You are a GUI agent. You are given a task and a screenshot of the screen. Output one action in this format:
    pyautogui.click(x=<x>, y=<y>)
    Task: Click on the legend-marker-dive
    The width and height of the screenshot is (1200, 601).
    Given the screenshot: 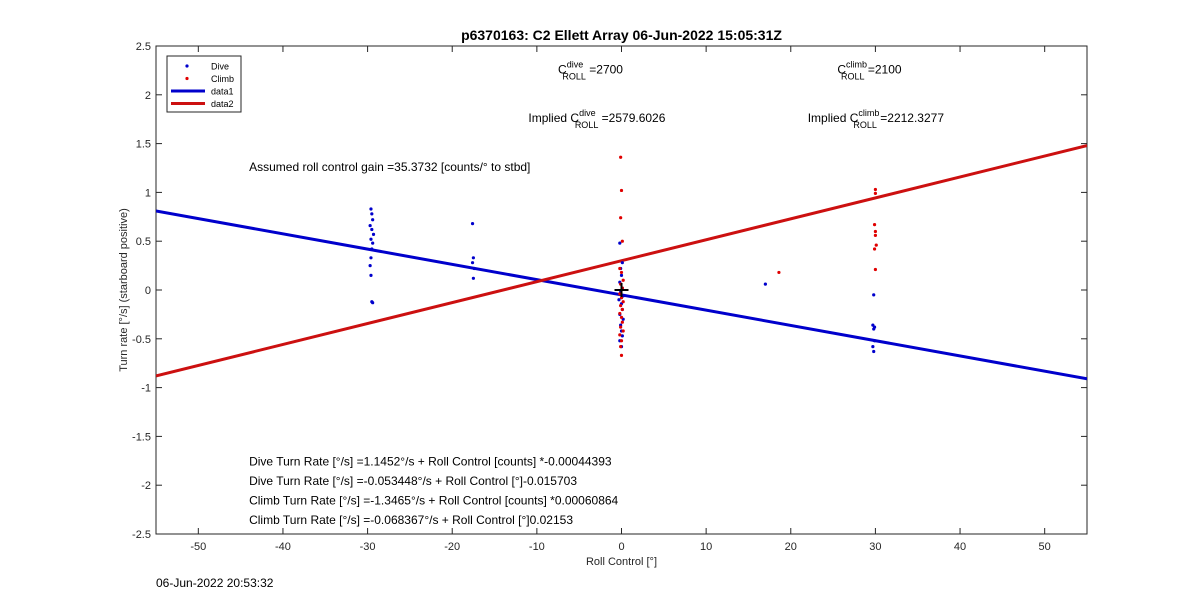 What is the action you would take?
    pyautogui.click(x=187, y=66)
    